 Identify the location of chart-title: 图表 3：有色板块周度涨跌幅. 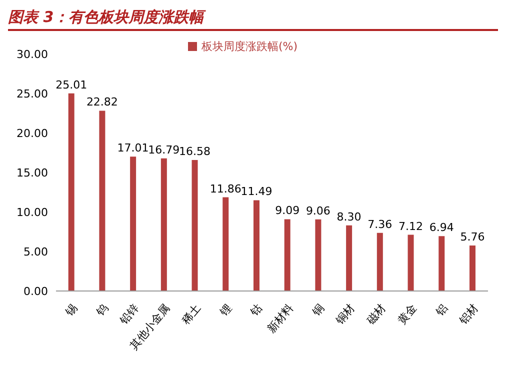
(253, 19).